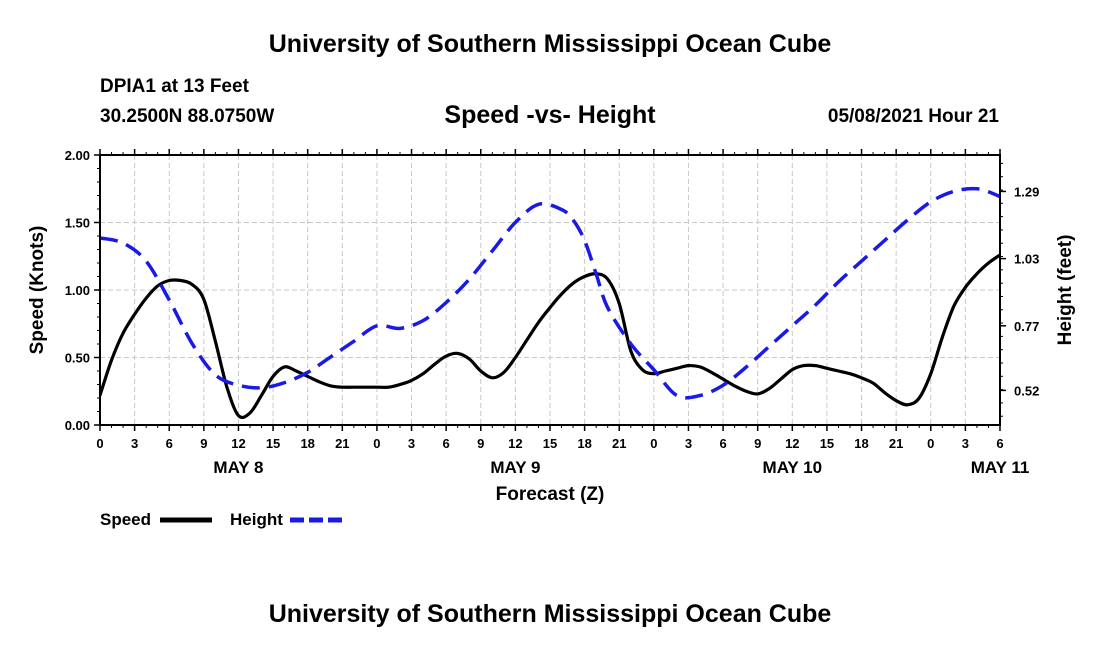 The image size is (1100, 650). I want to click on date-label: MAY 8, so click(238, 467).